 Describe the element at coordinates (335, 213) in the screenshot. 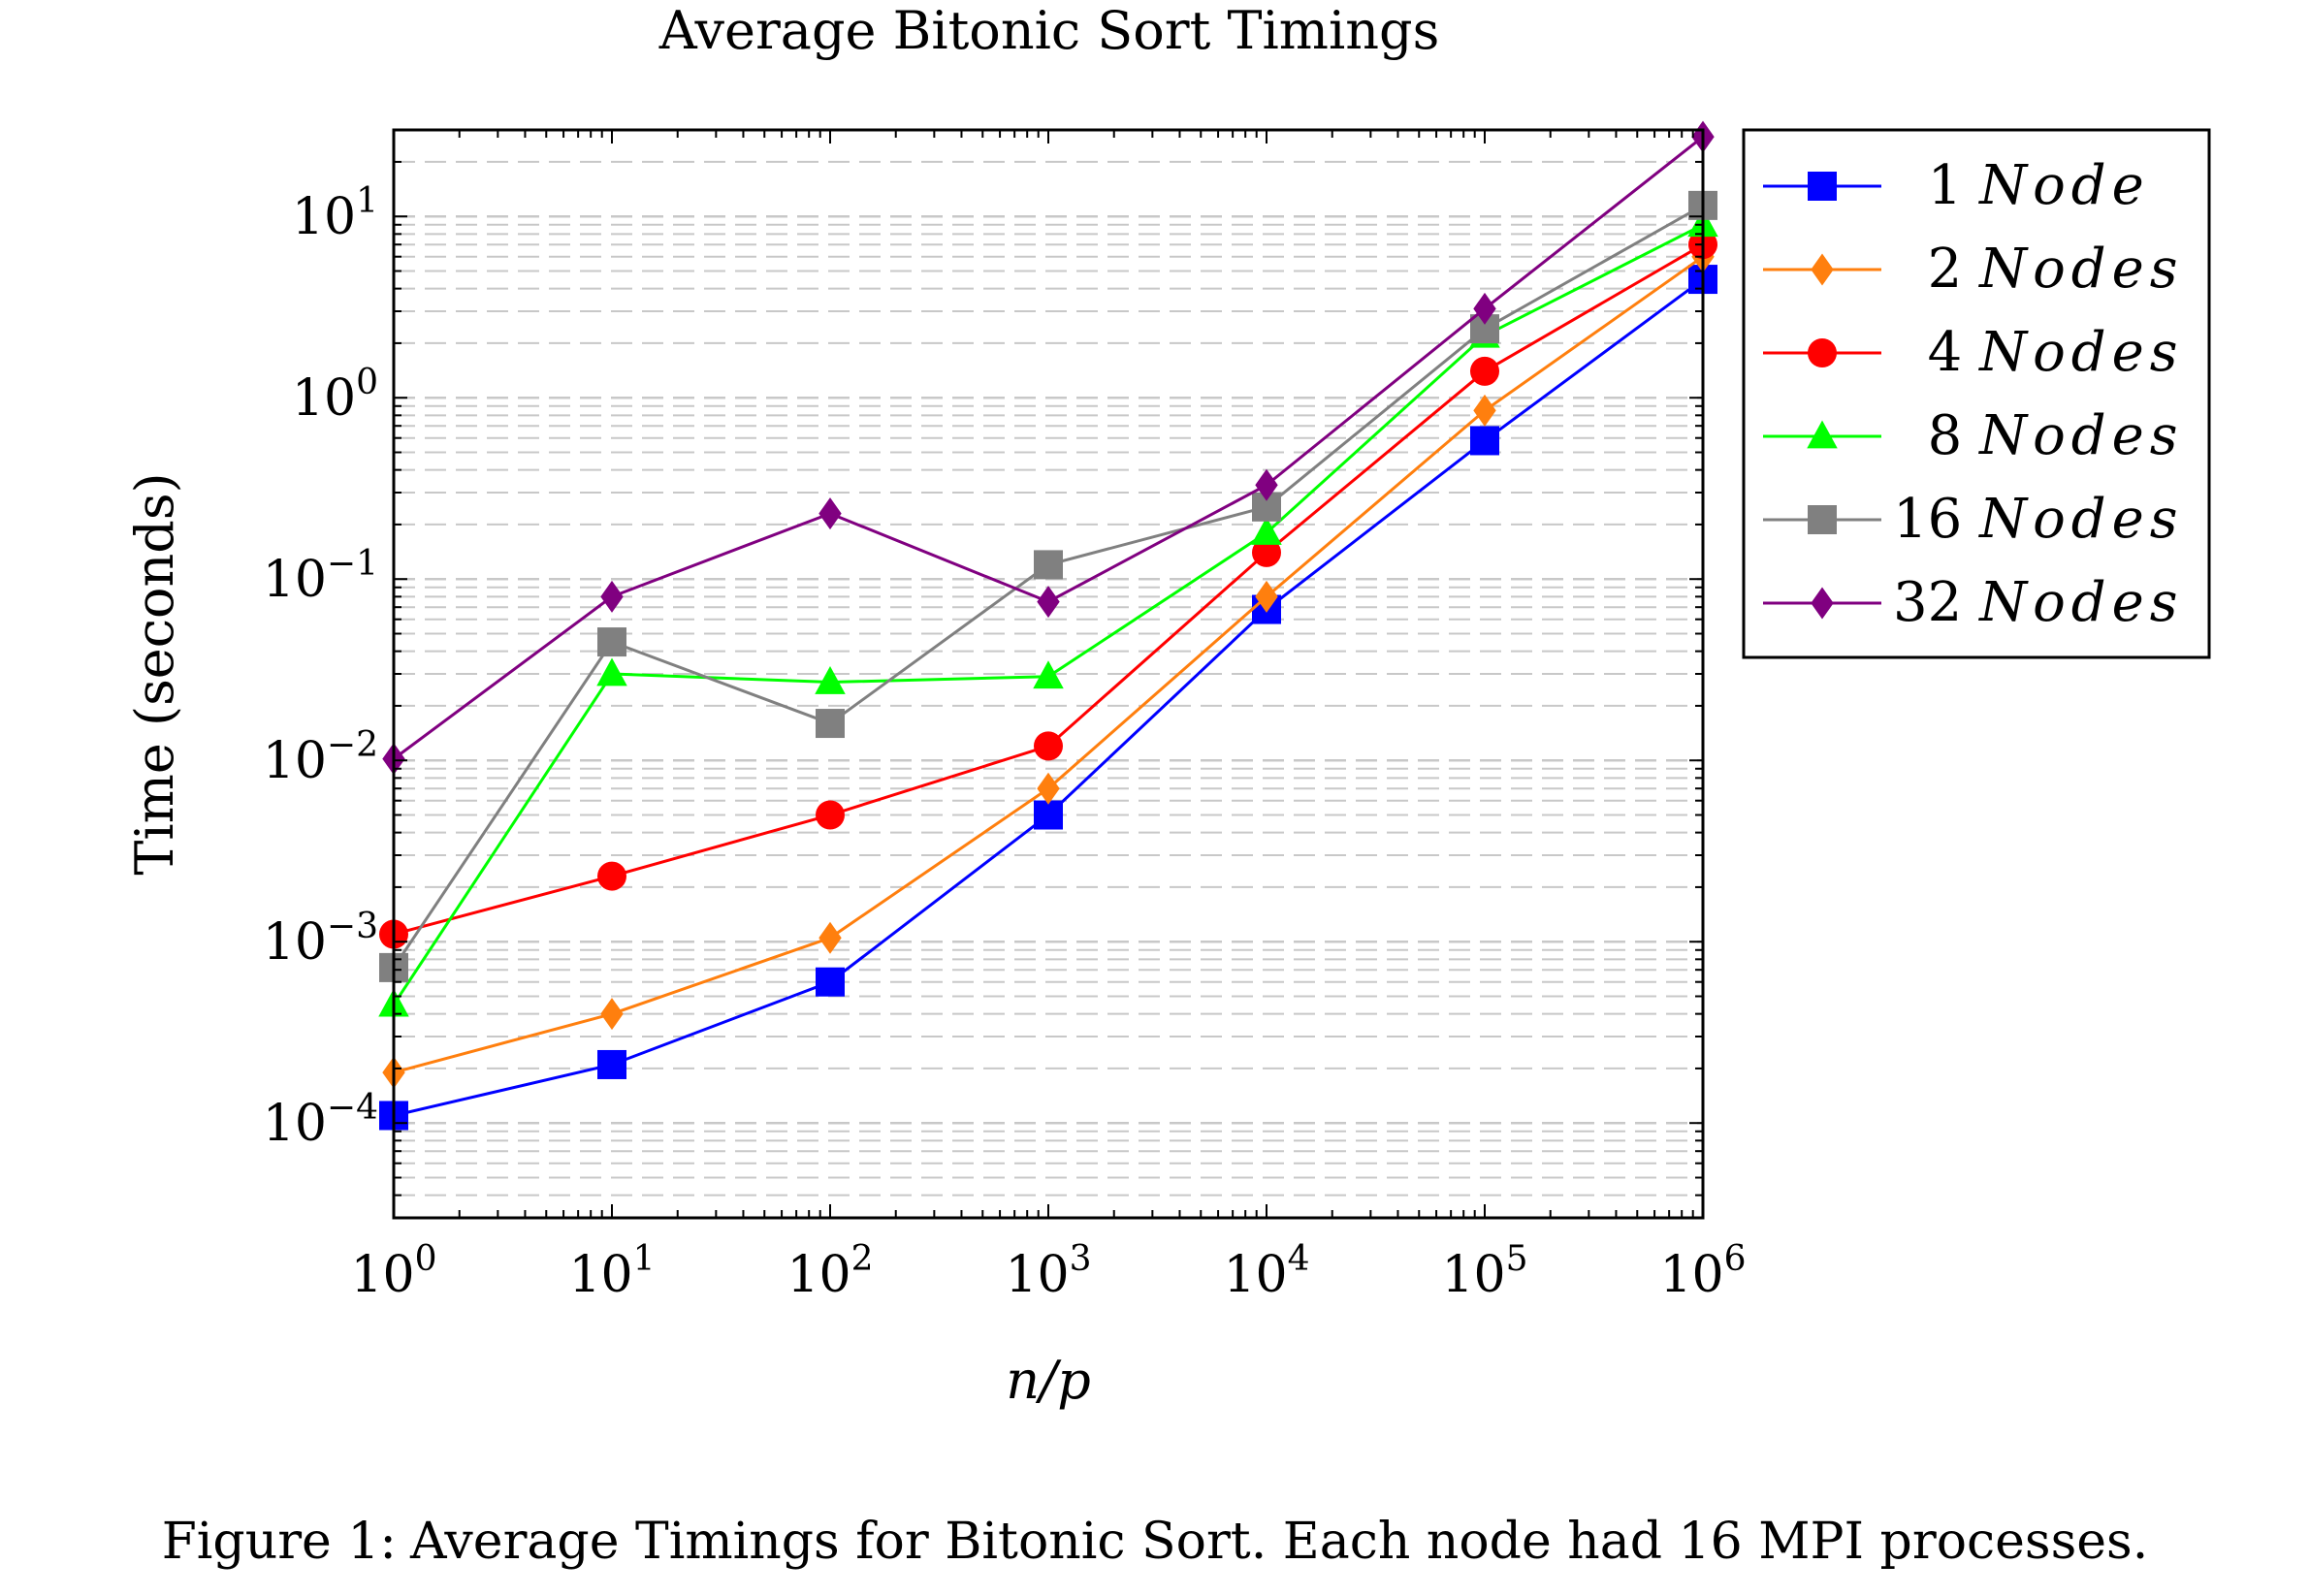

I see `y-tick-label: 10¹` at that location.